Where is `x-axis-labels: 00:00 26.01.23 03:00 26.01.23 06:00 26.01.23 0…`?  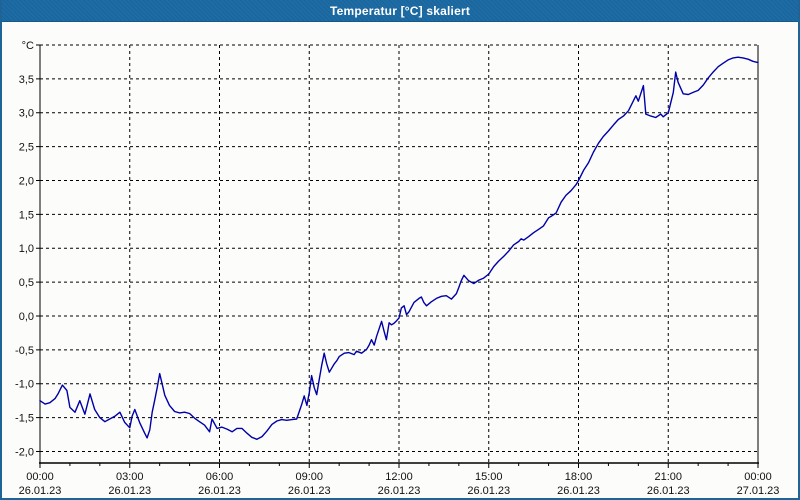 x-axis-labels: 00:00 26.01.23 03:00 26.01.23 06:00 26.01.23 0… is located at coordinates (399, 484).